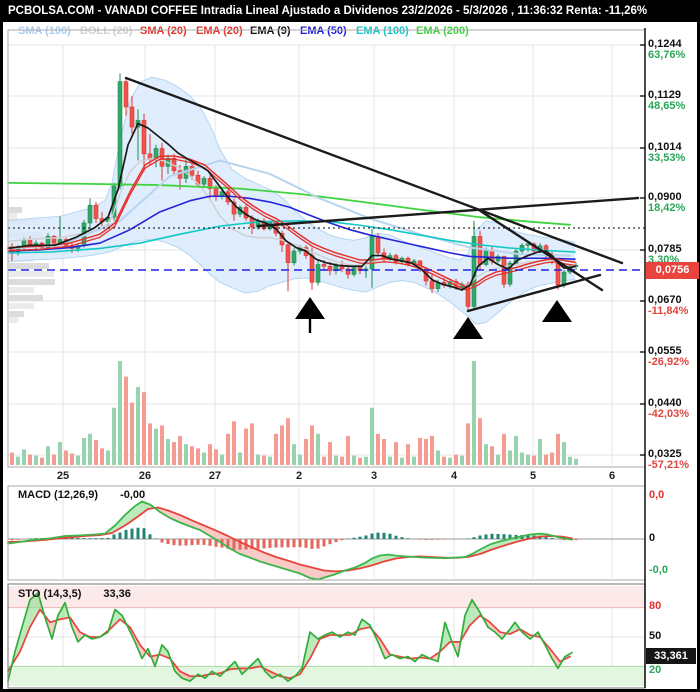 This screenshot has height=692, width=700. I want to click on x-axis-label-2: 2, so click(299, 476).